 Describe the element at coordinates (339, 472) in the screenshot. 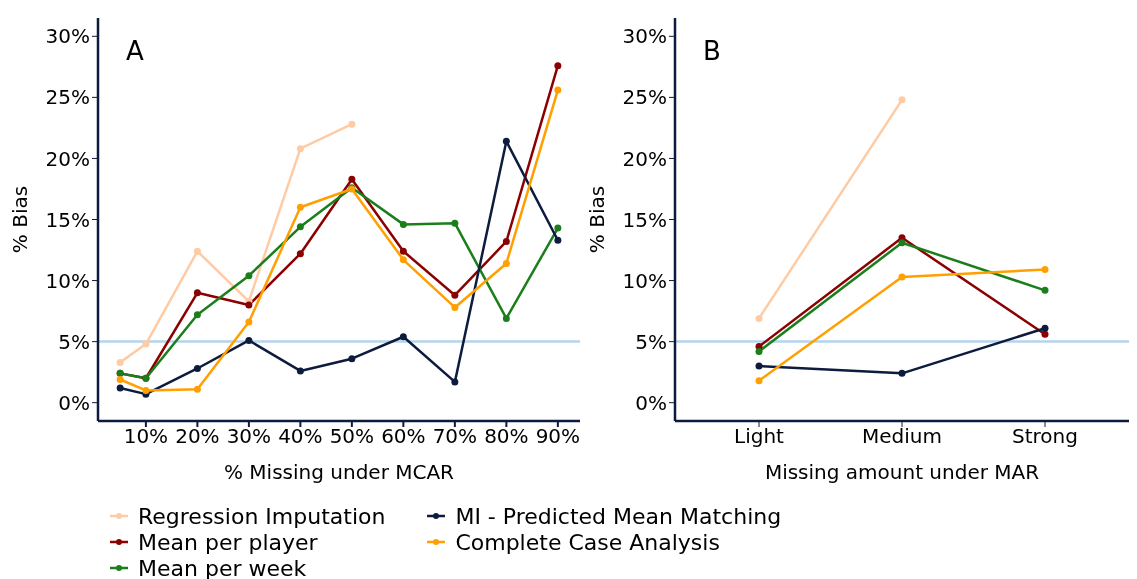

I see `x-axis-title: % Missing under MCAR` at that location.